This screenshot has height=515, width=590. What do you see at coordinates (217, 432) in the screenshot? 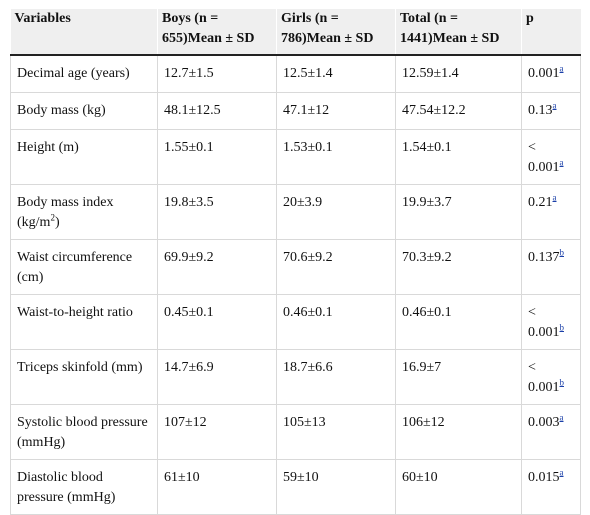
I see `cell-boys: 107±12` at bounding box center [217, 432].